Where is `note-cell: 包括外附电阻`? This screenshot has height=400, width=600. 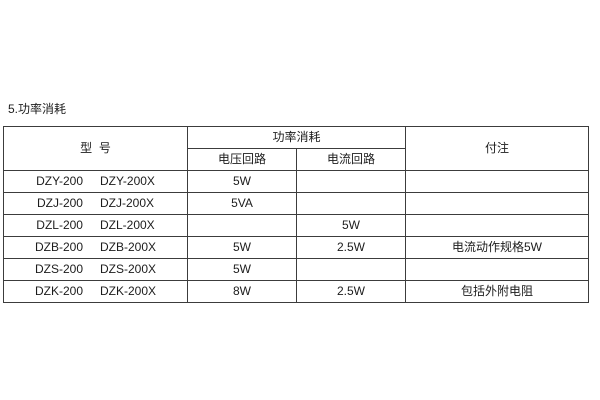 note-cell: 包括外附电阻 is located at coordinates (497, 291).